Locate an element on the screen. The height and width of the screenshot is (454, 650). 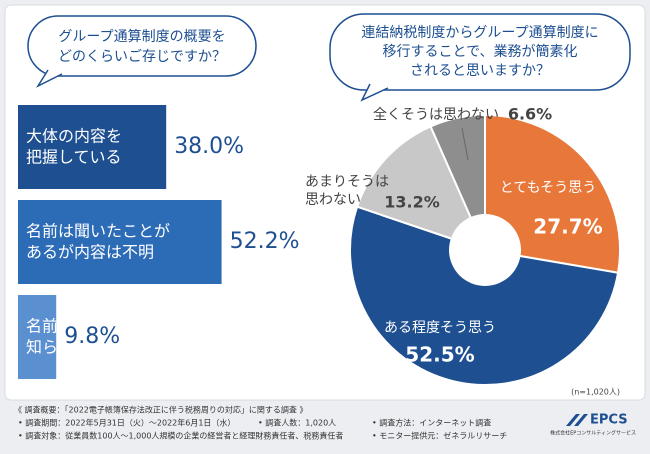
question-text: されると思いますか？ is located at coordinates (480, 71).